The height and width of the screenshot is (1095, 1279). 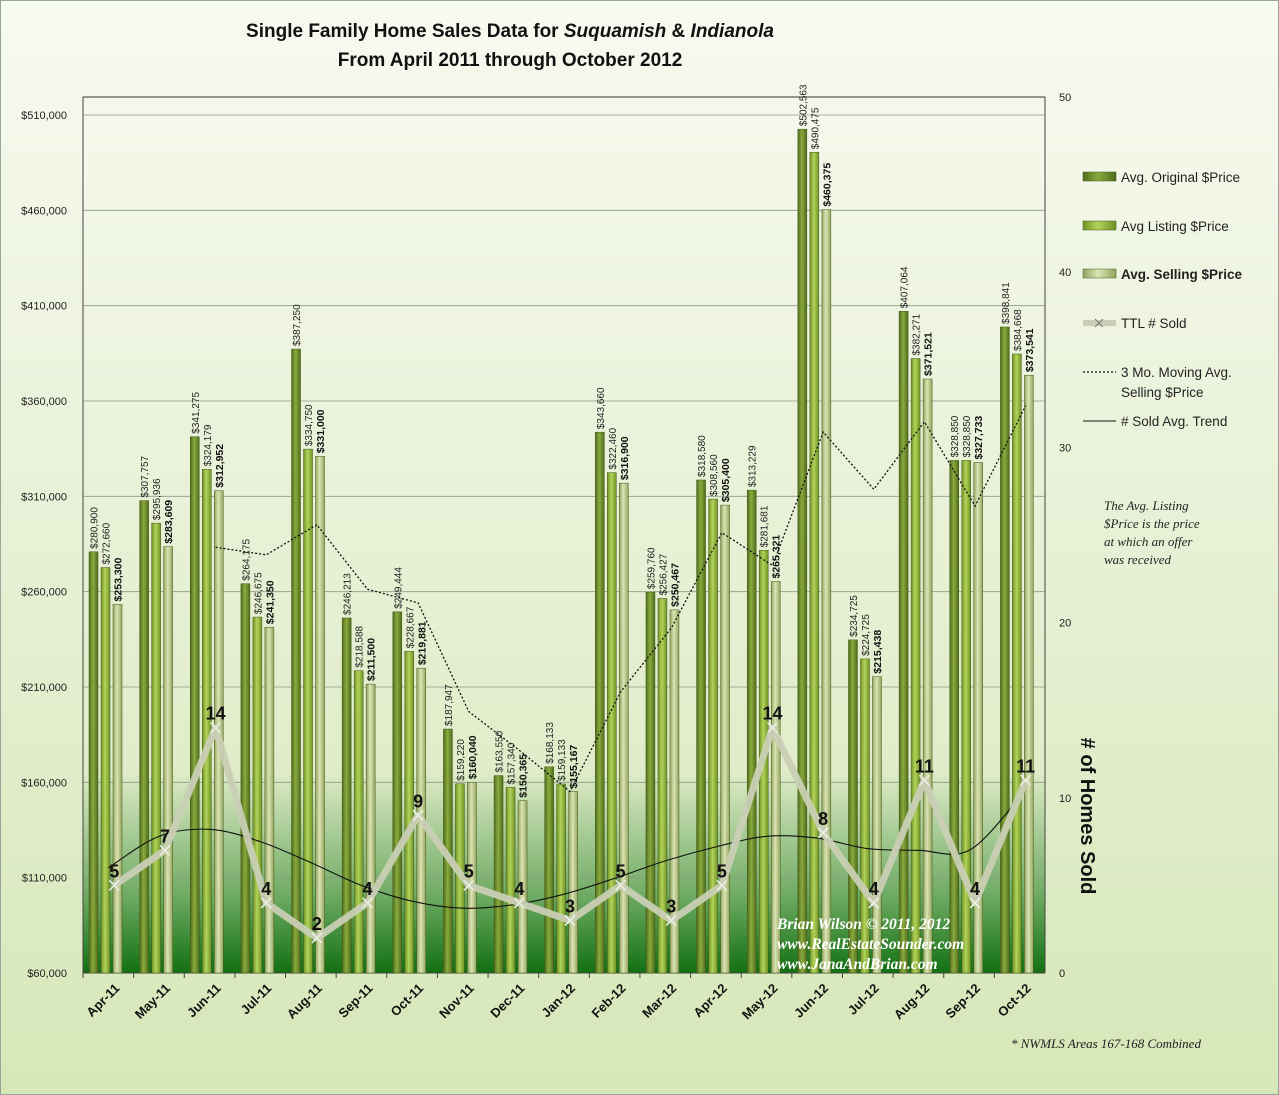 What do you see at coordinates (309, 425) in the screenshot?
I see `listing-price-label: $334,750` at bounding box center [309, 425].